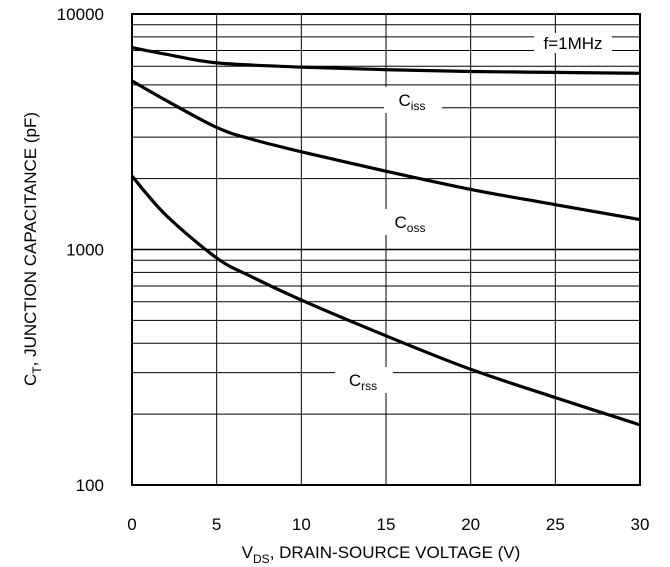 This screenshot has height=567, width=670. I want to click on annotation-text: f=1MHz, so click(572, 43).